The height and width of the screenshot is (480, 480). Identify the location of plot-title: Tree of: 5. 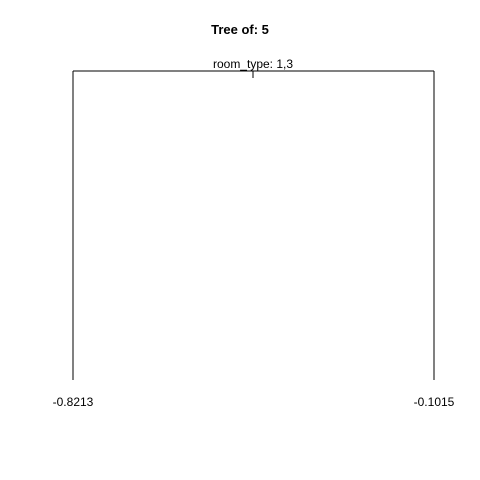
(240, 29).